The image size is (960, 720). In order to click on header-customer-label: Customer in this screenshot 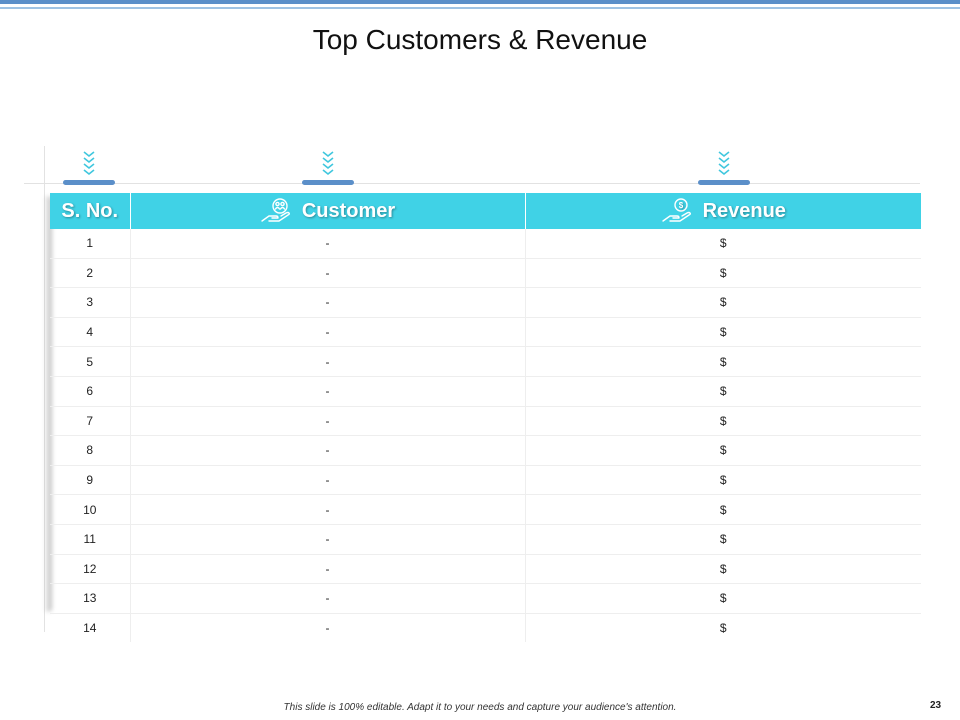, I will do `click(348, 210)`.